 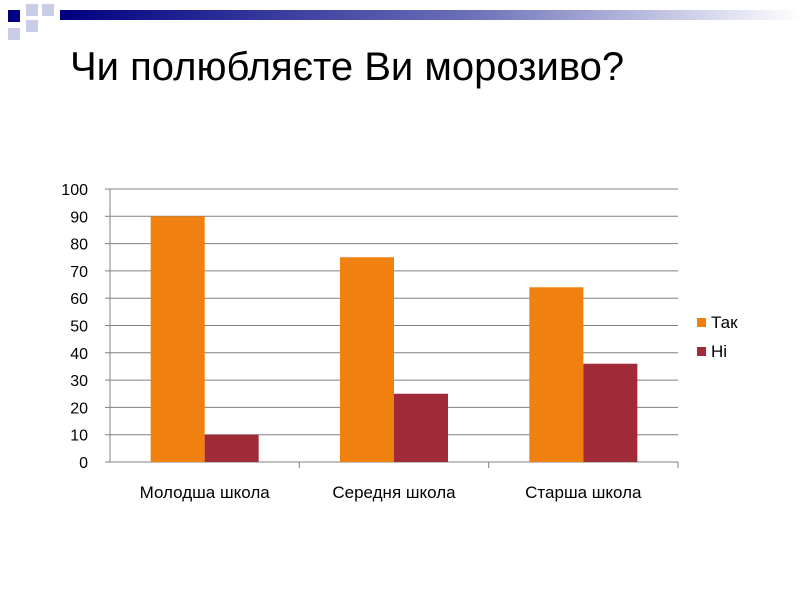 What do you see at coordinates (79, 354) in the screenshot?
I see `y-tick-label: 40` at bounding box center [79, 354].